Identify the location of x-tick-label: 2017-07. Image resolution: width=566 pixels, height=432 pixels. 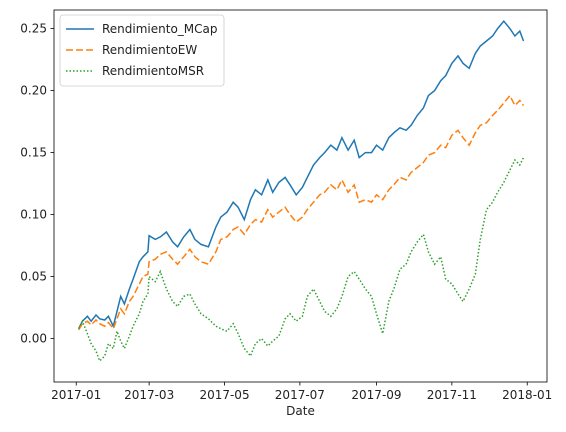
(300, 395).